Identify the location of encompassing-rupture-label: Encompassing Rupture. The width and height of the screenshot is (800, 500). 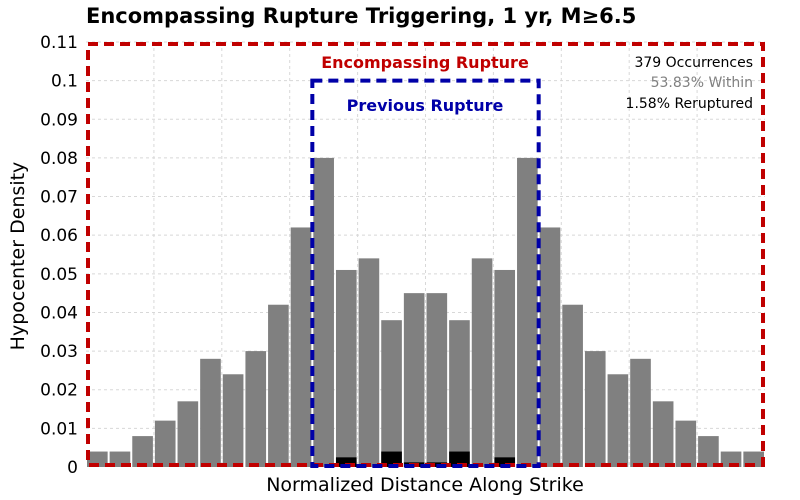
(425, 62).